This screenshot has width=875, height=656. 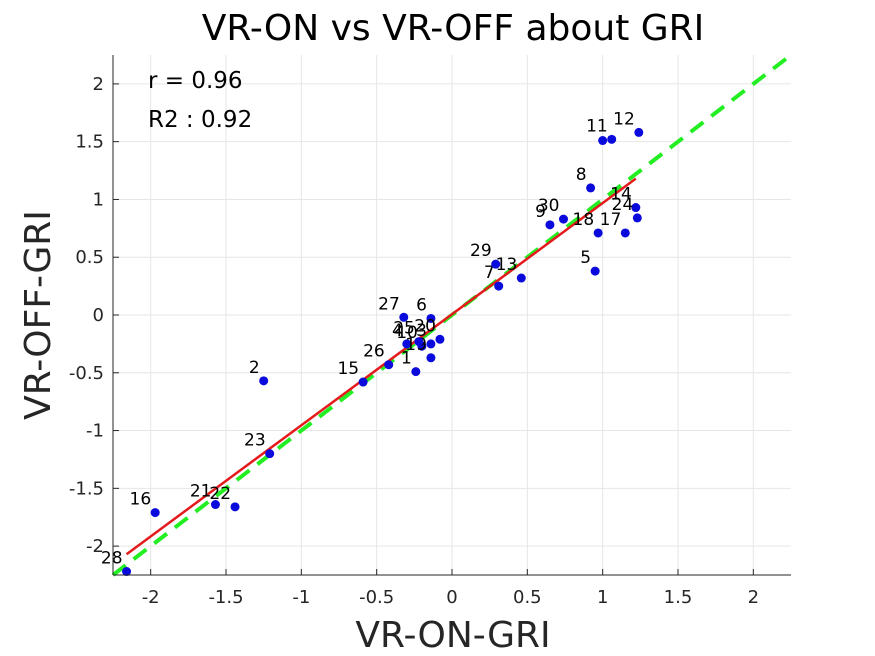 What do you see at coordinates (397, 331) in the screenshot?
I see `point-label: 4` at bounding box center [397, 331].